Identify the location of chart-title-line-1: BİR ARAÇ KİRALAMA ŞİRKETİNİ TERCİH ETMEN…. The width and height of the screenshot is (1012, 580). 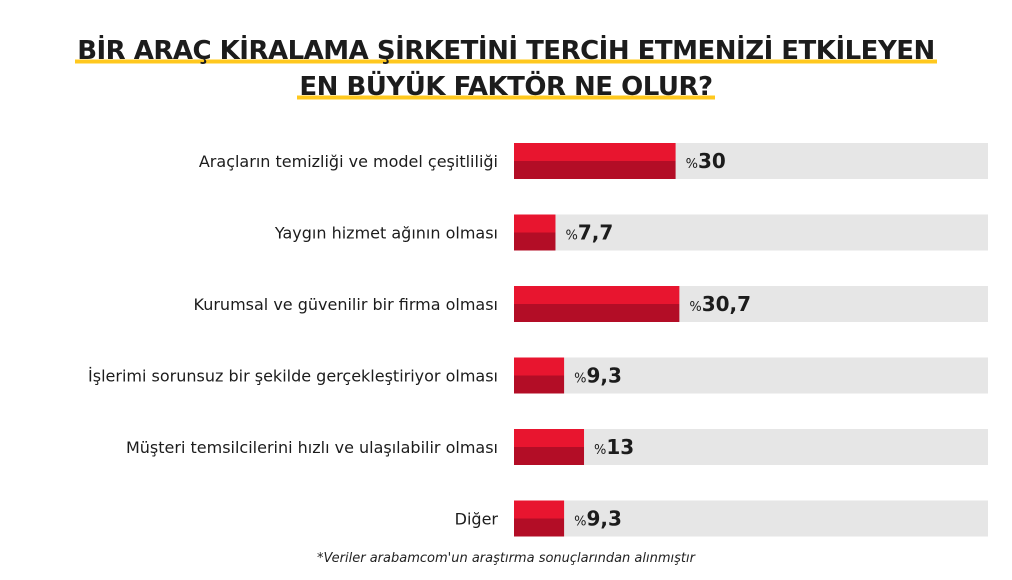
(506, 51).